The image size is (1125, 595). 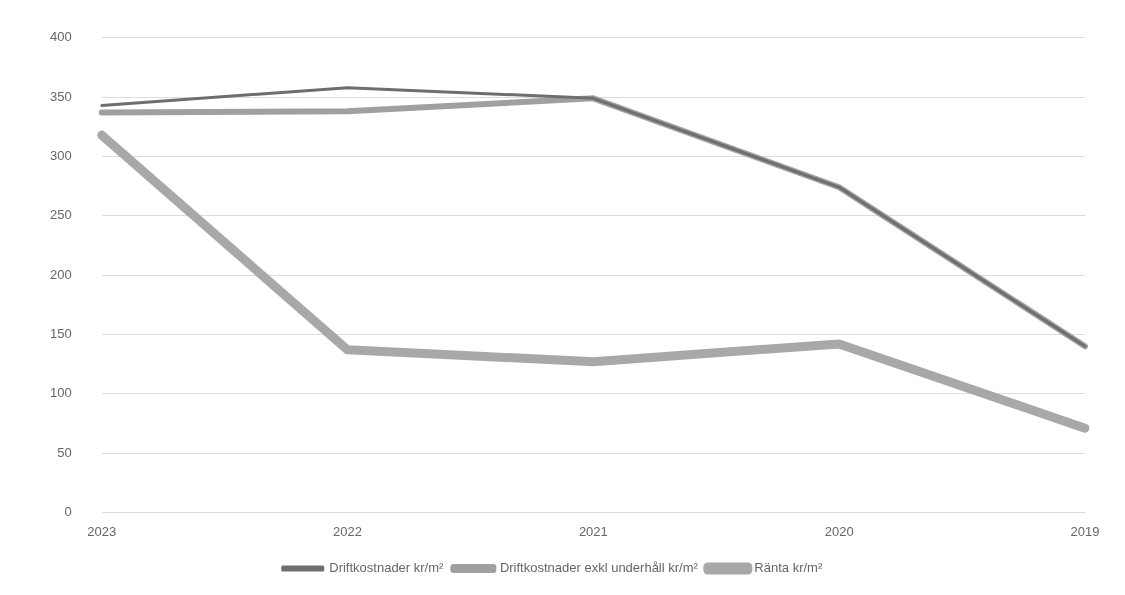 What do you see at coordinates (60, 333) in the screenshot?
I see `y-tick-label: 150` at bounding box center [60, 333].